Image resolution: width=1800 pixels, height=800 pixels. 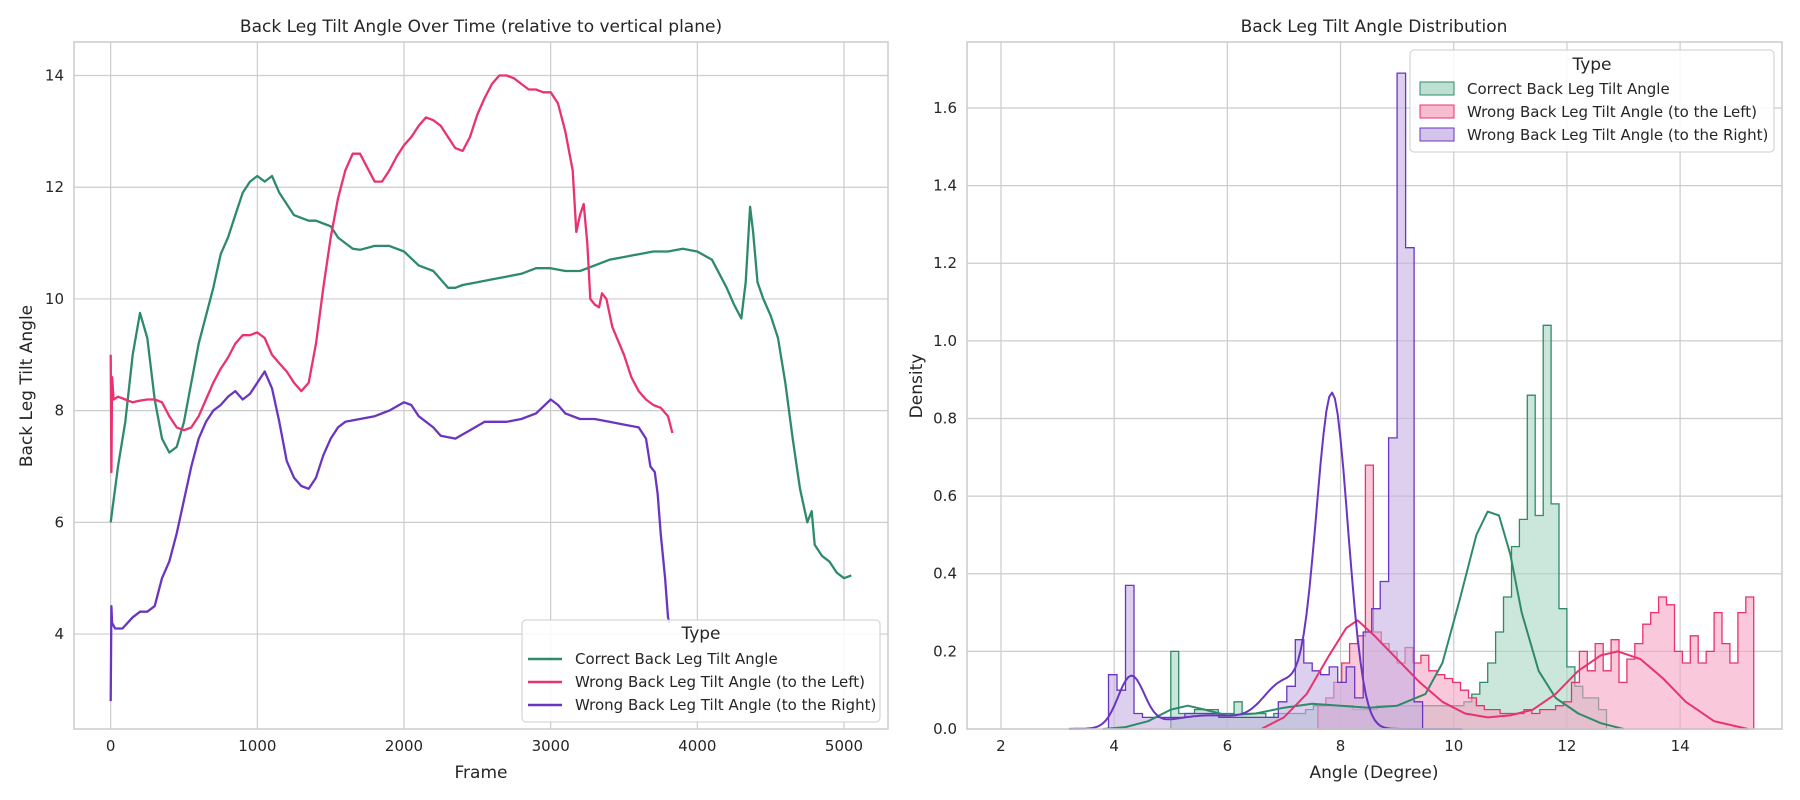 What do you see at coordinates (1591, 65) in the screenshot?
I see `histogram-legend-title: Type` at bounding box center [1591, 65].